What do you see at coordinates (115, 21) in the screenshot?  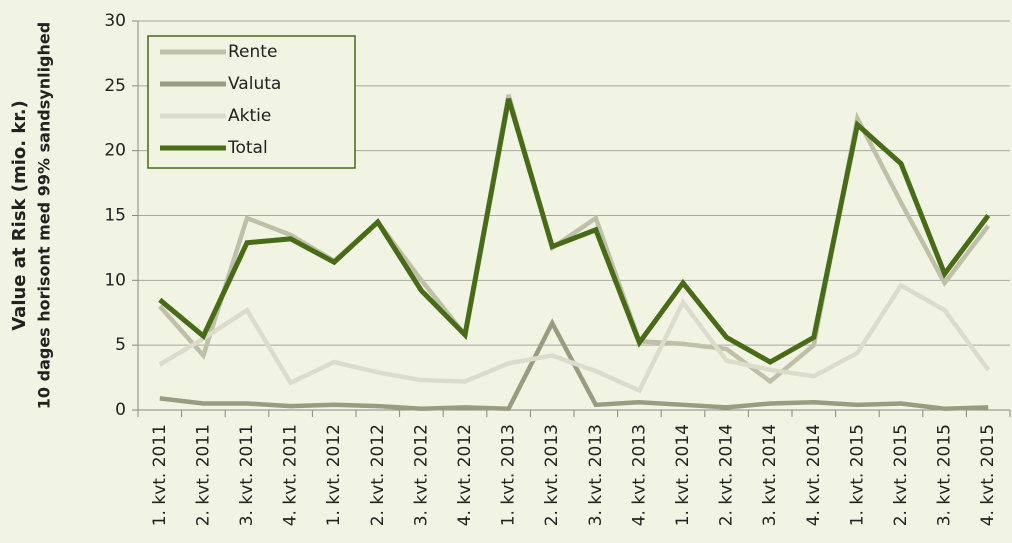 I see `y-tick-label: 30` at bounding box center [115, 21].